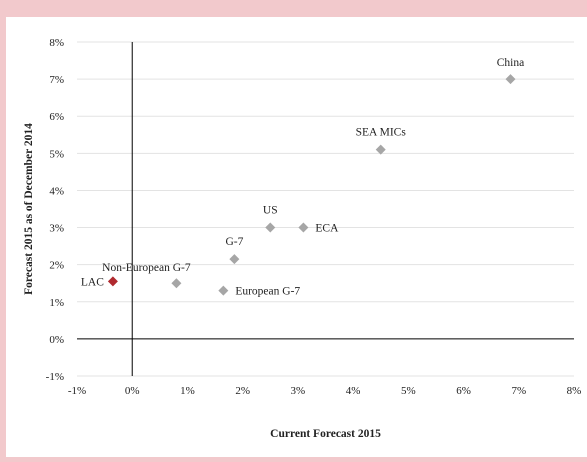  What do you see at coordinates (381, 133) in the screenshot?
I see `data-label: SEA MICs` at bounding box center [381, 133].